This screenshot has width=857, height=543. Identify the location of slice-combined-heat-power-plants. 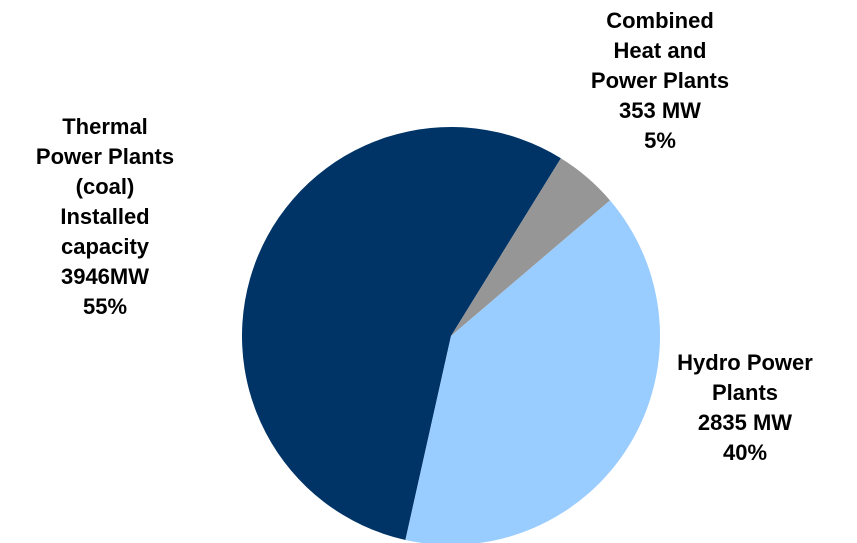
(531, 247).